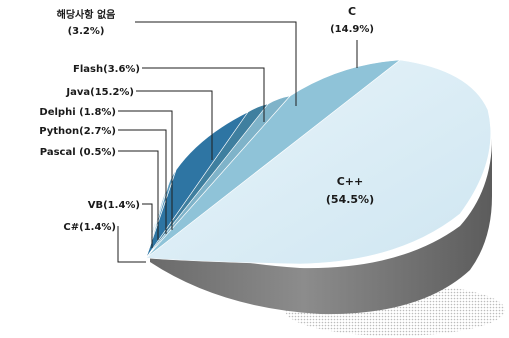  What do you see at coordinates (352, 29) in the screenshot?
I see `label-c-pct: (14.9%)` at bounding box center [352, 29].